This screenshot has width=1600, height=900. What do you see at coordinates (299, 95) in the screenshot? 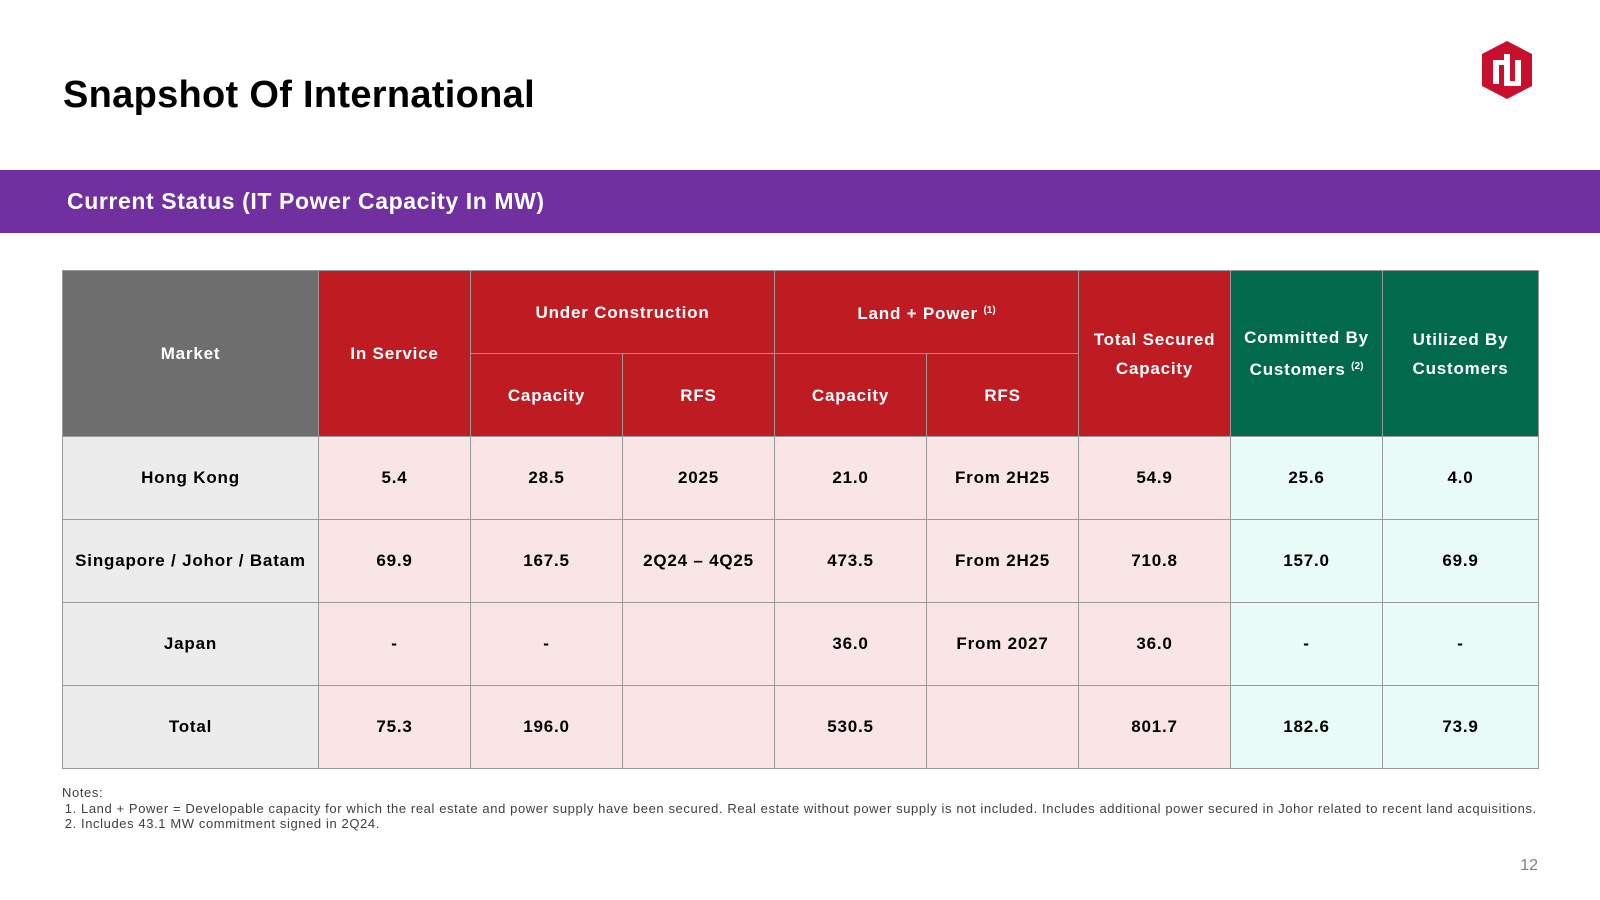
I see `page-title: Snapshot Of International` at bounding box center [299, 95].